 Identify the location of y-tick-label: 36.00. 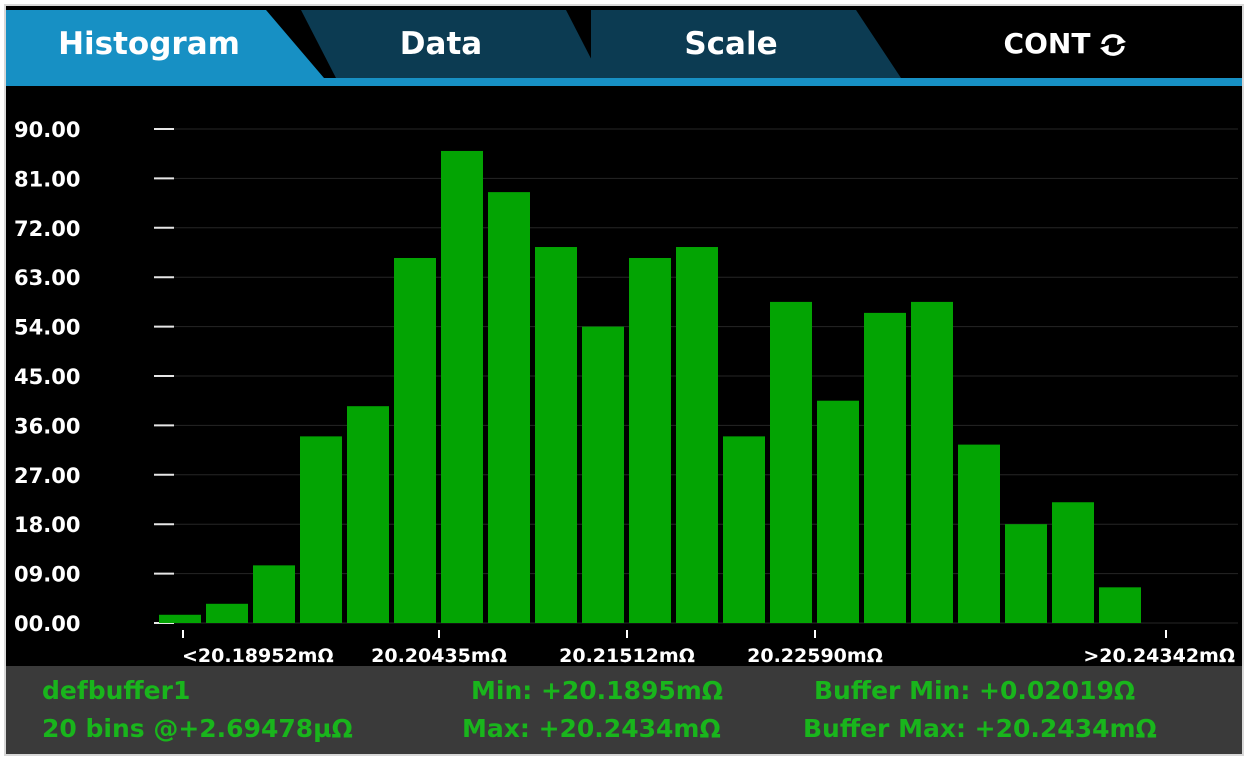
(47, 426).